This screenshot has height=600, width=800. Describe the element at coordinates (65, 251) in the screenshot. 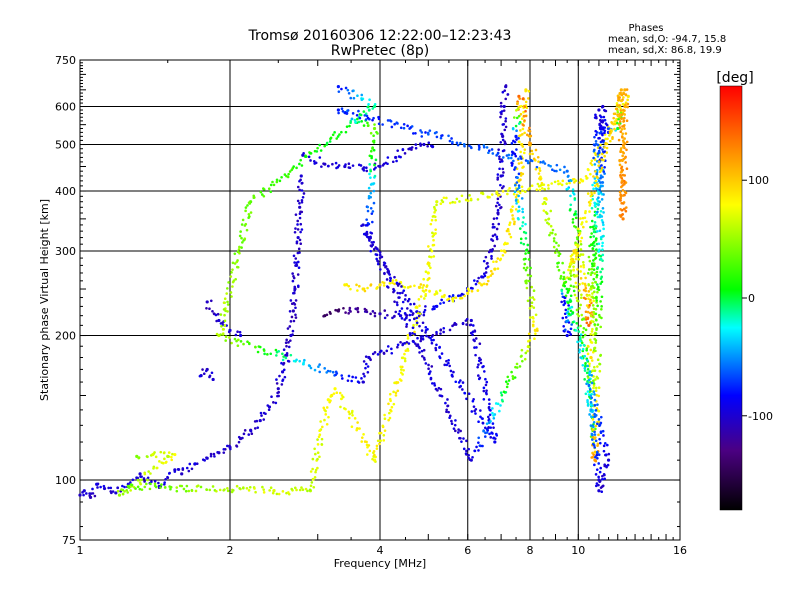

I see `y-tick-label: 300` at that location.